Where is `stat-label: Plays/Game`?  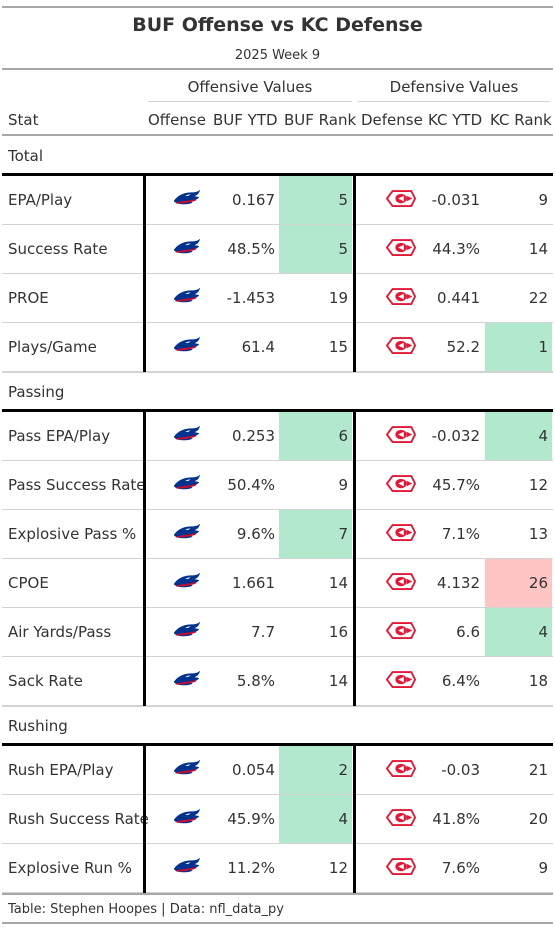 stat-label: Plays/Game is located at coordinates (52, 347).